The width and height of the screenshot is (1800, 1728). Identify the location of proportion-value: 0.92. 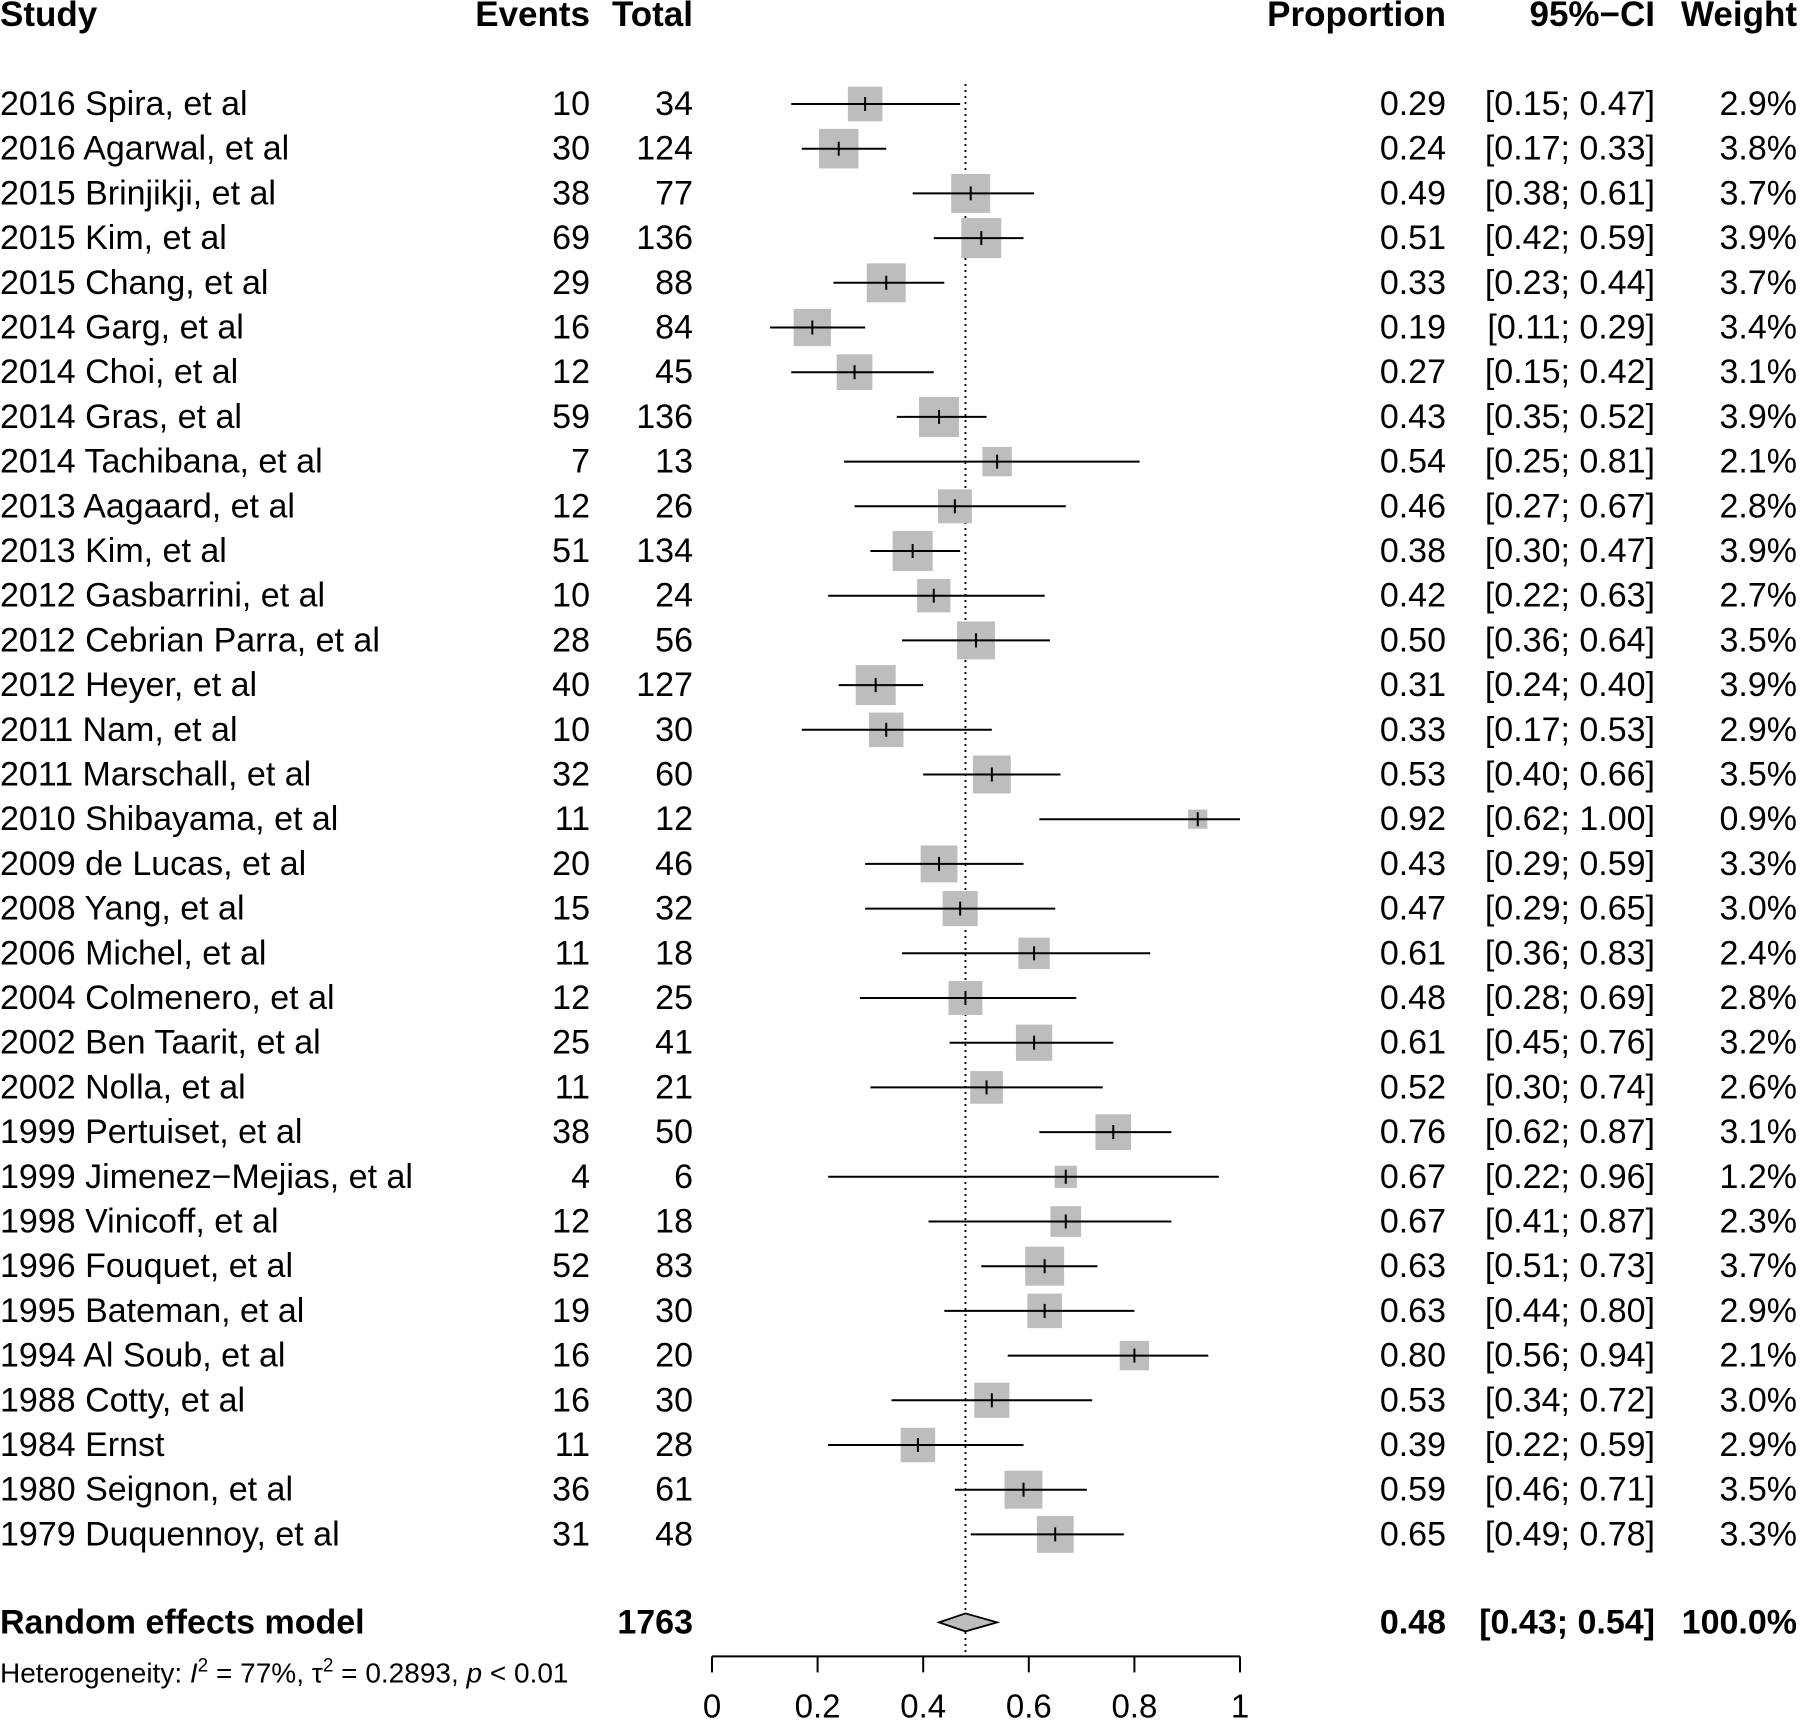
(1413, 819).